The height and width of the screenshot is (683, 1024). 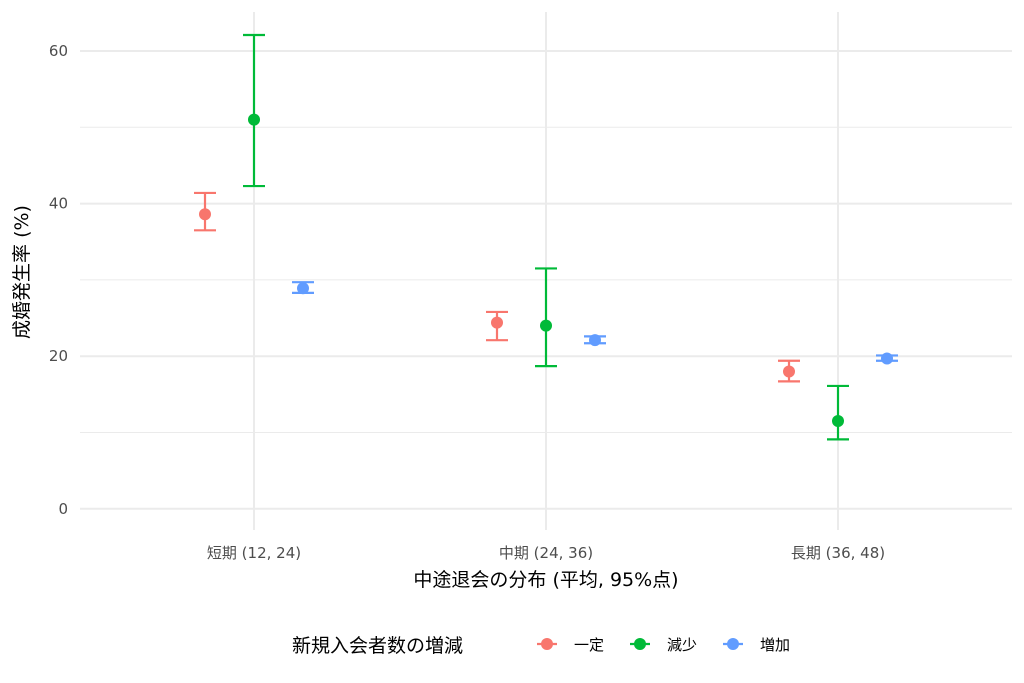 I want to click on x-tick-labels: 短期 (12, 24) 中期 (24, 36) 長期 (36, 48), so click(x=546, y=553).